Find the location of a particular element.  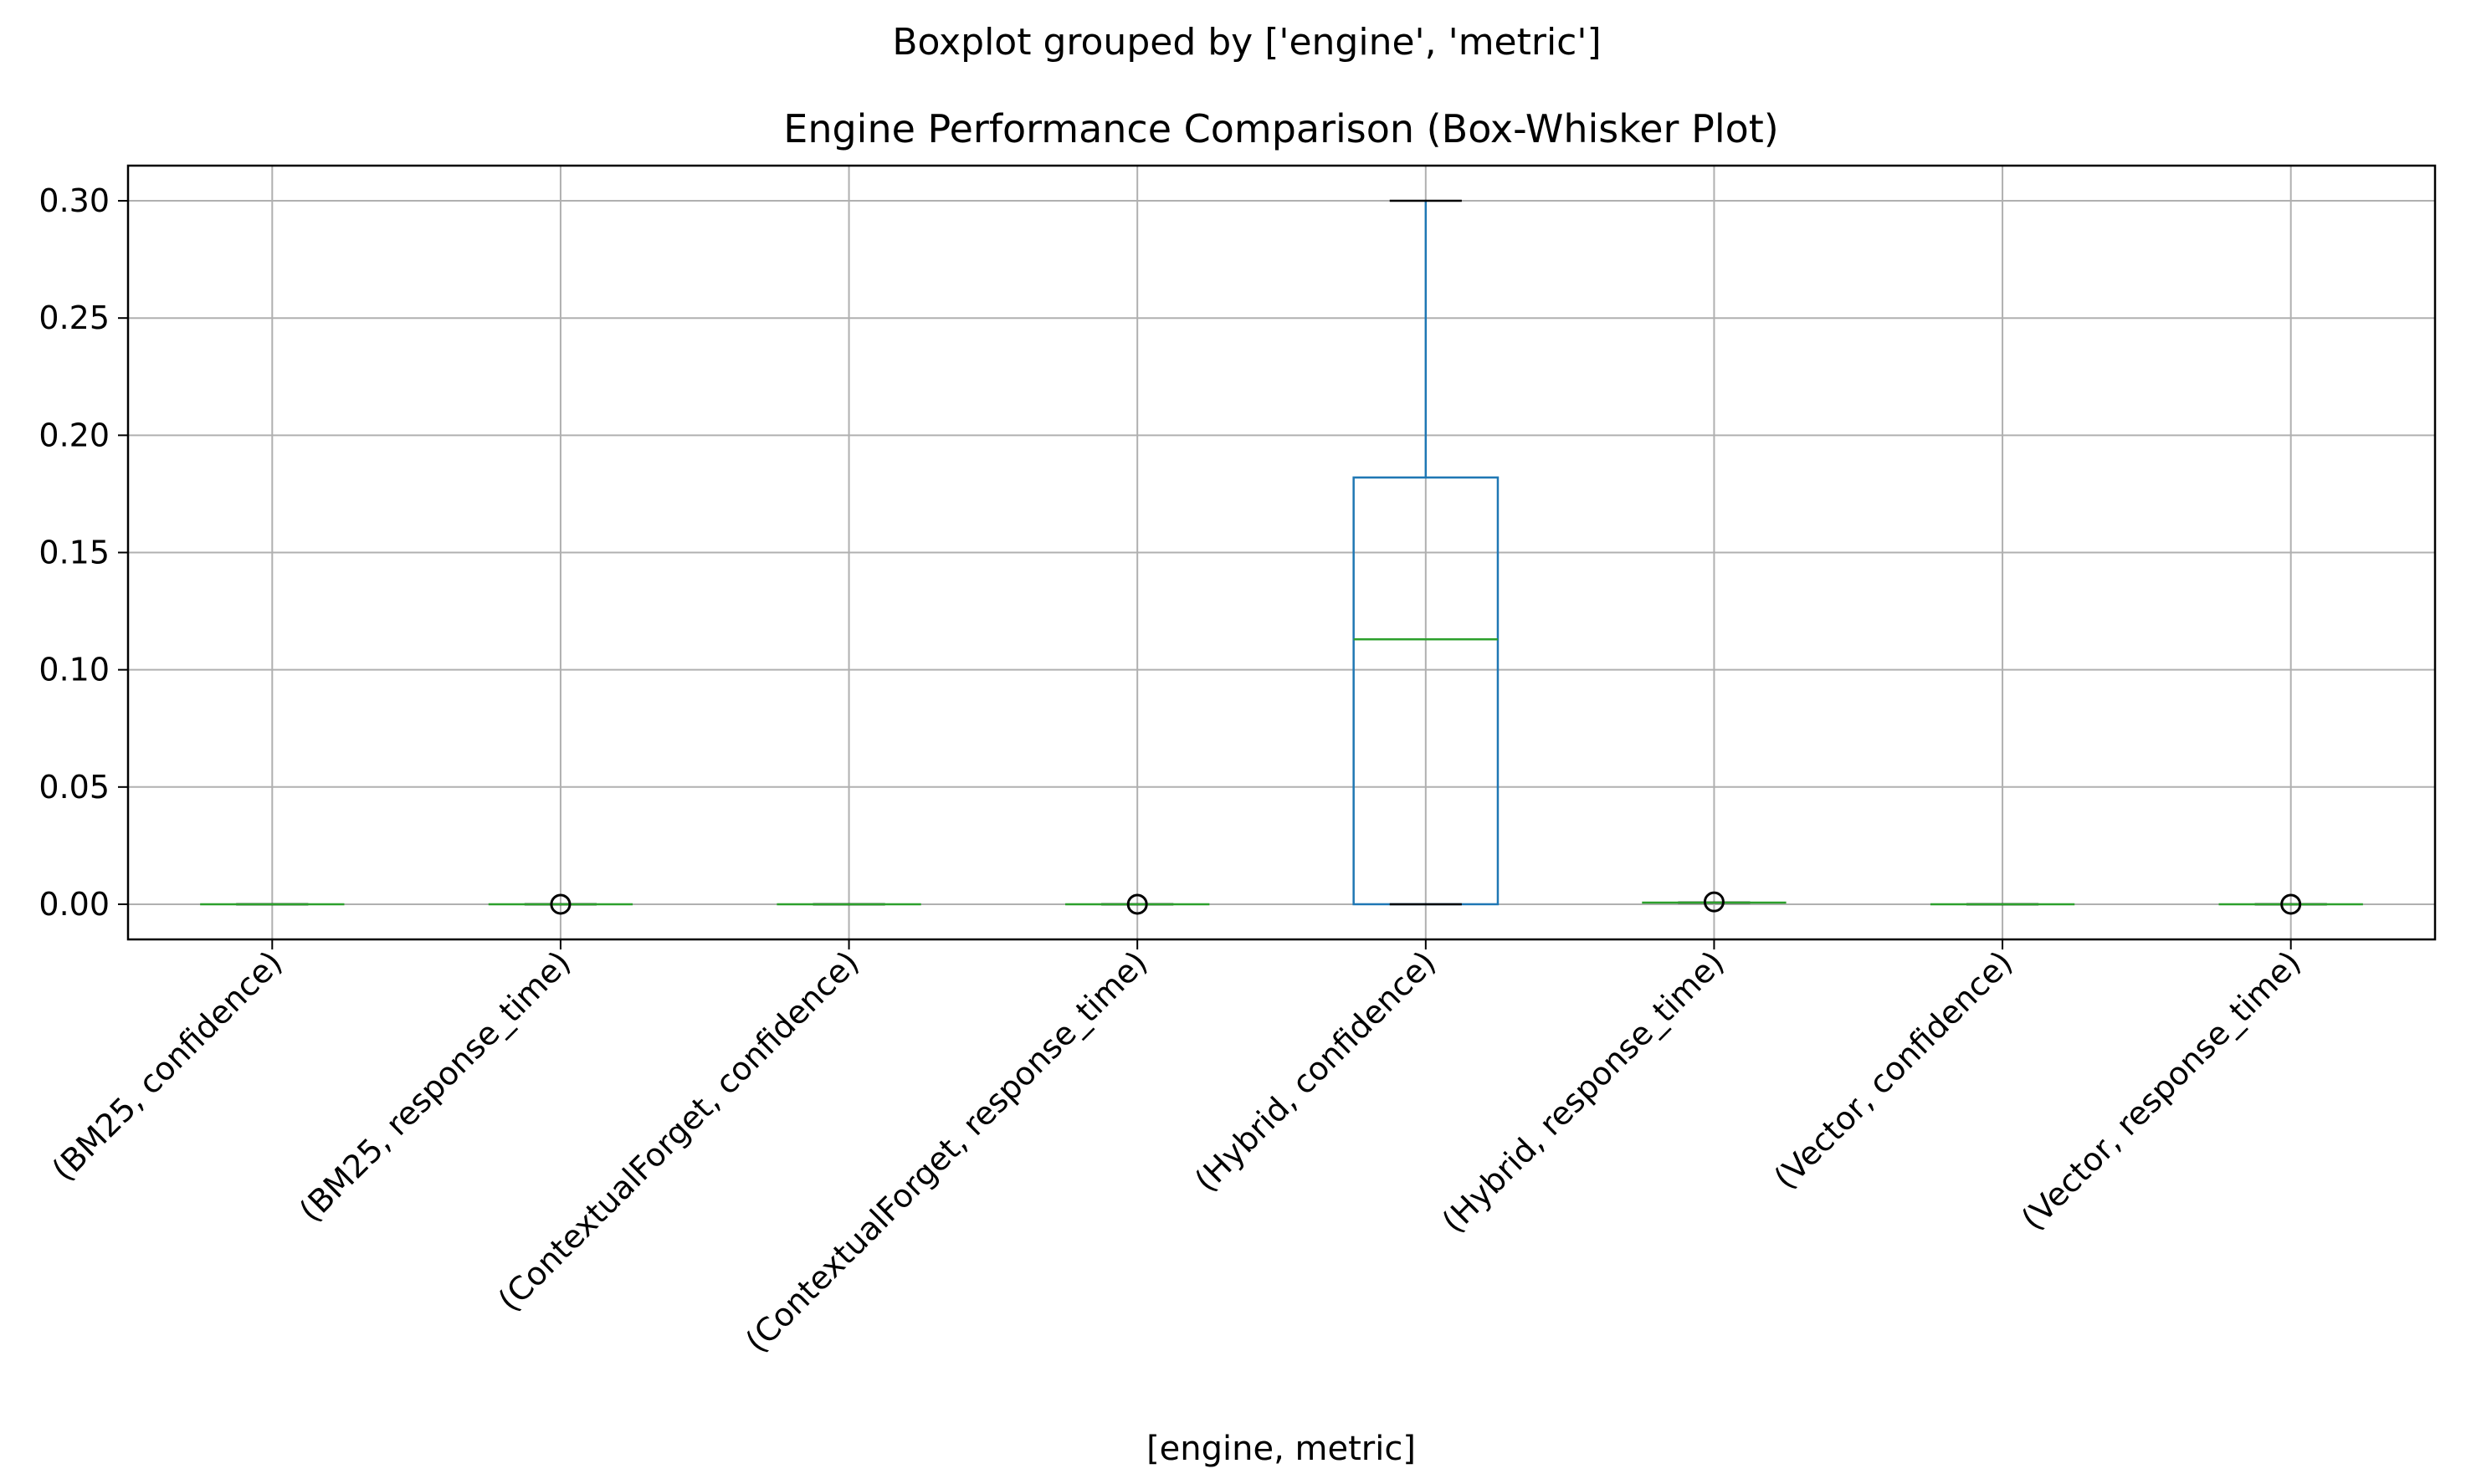

y-tick-label: 0.05 is located at coordinates (74, 787).